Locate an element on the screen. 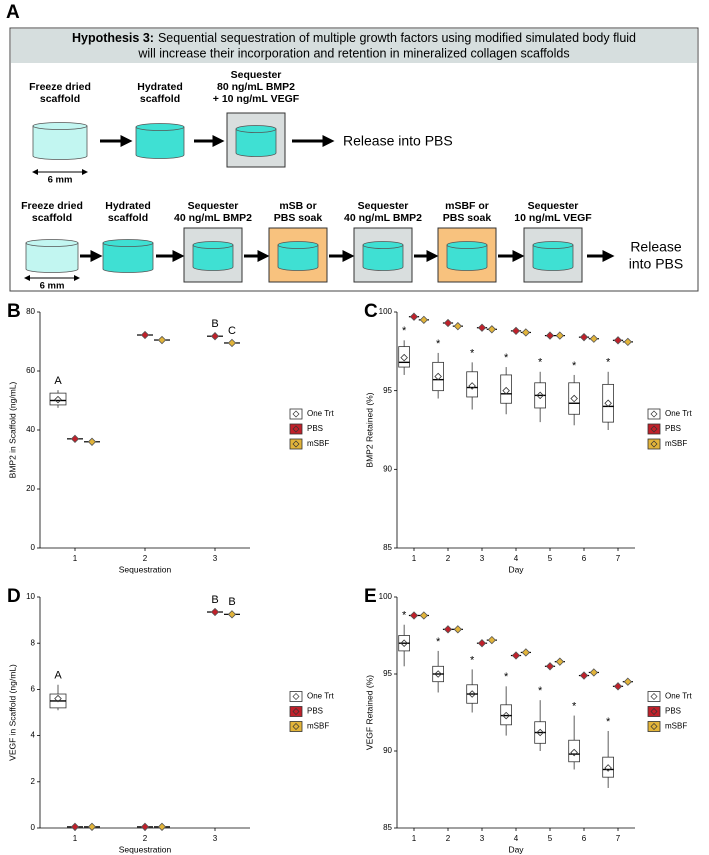 The image size is (709, 855). y-tick-label: 20 is located at coordinates (30, 488).